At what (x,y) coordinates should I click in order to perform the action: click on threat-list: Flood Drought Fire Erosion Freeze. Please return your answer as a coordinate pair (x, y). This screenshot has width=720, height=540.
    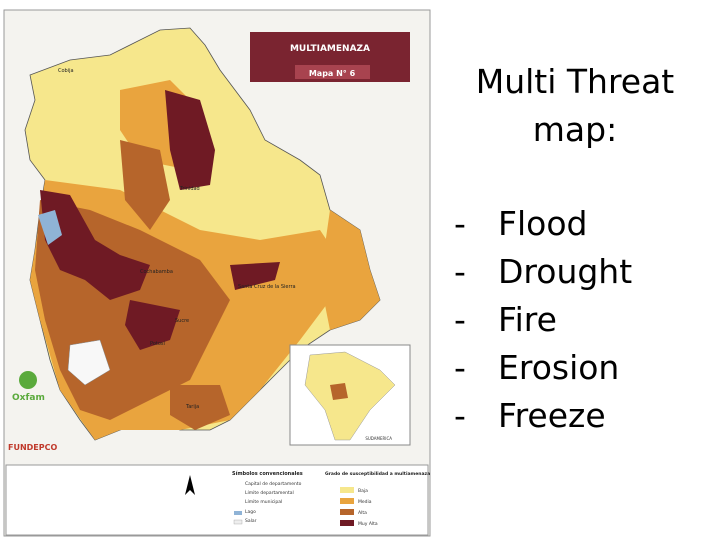
    Looking at the image, I should click on (541, 320).